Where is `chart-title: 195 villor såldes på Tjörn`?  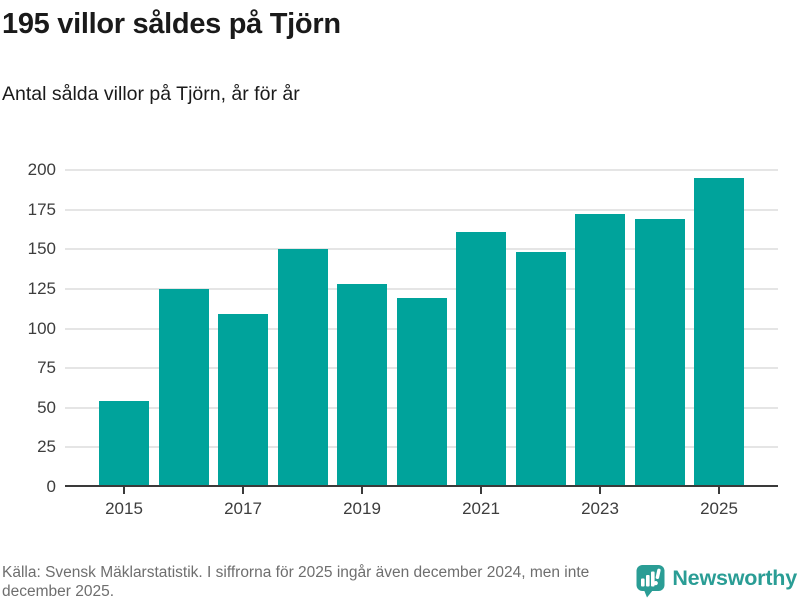
chart-title: 195 villor såldes på Tjörn is located at coordinates (171, 24).